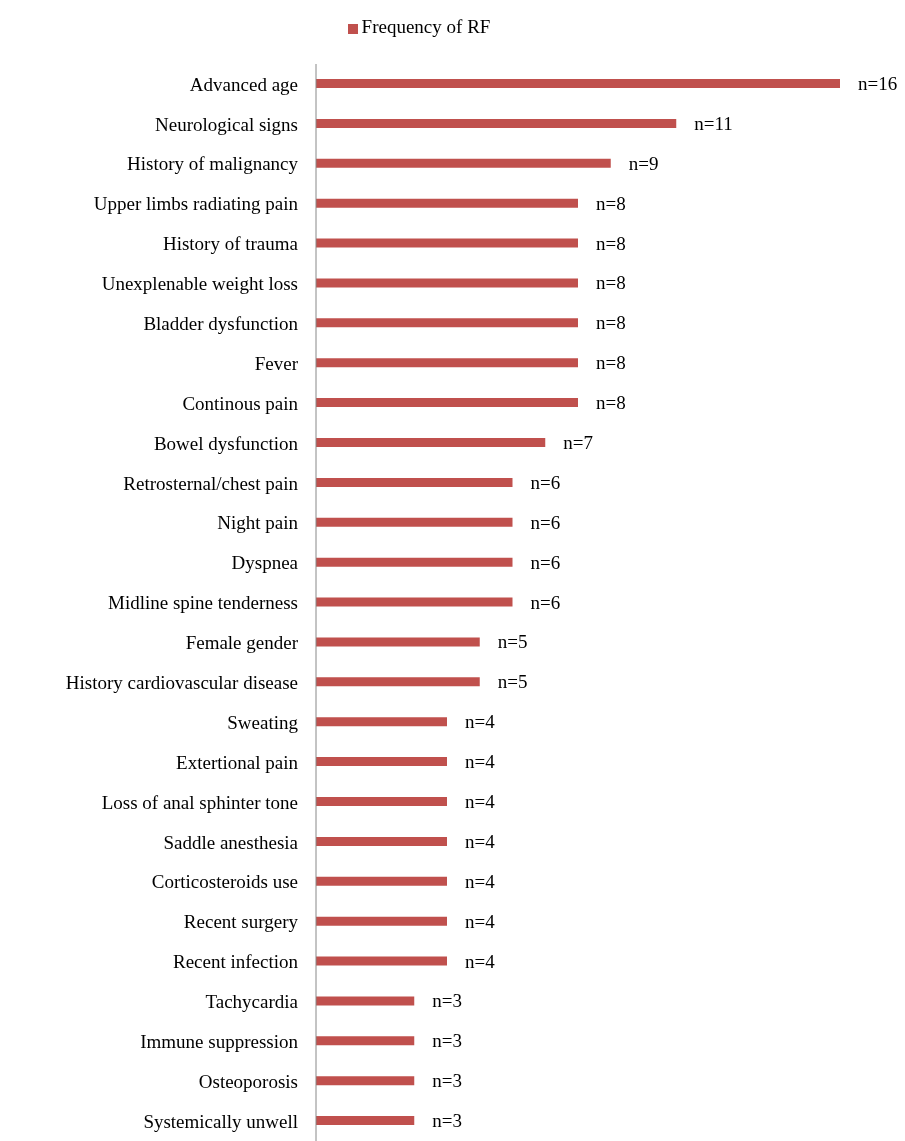  I want to click on y-tick-label: Osteoporosis, so click(248, 1081).